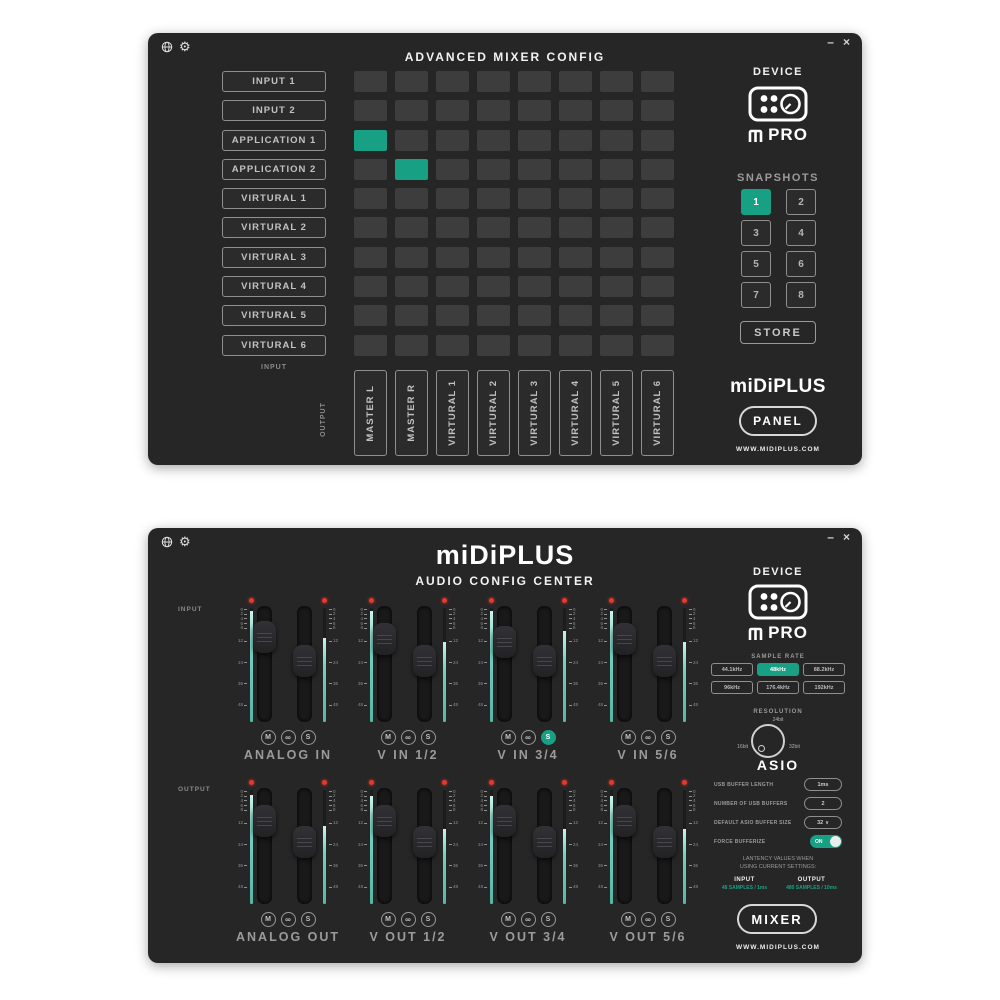 The height and width of the screenshot is (1000, 1000). Describe the element at coordinates (756, 264) in the screenshot. I see `snapshot-button-5: 5` at that location.